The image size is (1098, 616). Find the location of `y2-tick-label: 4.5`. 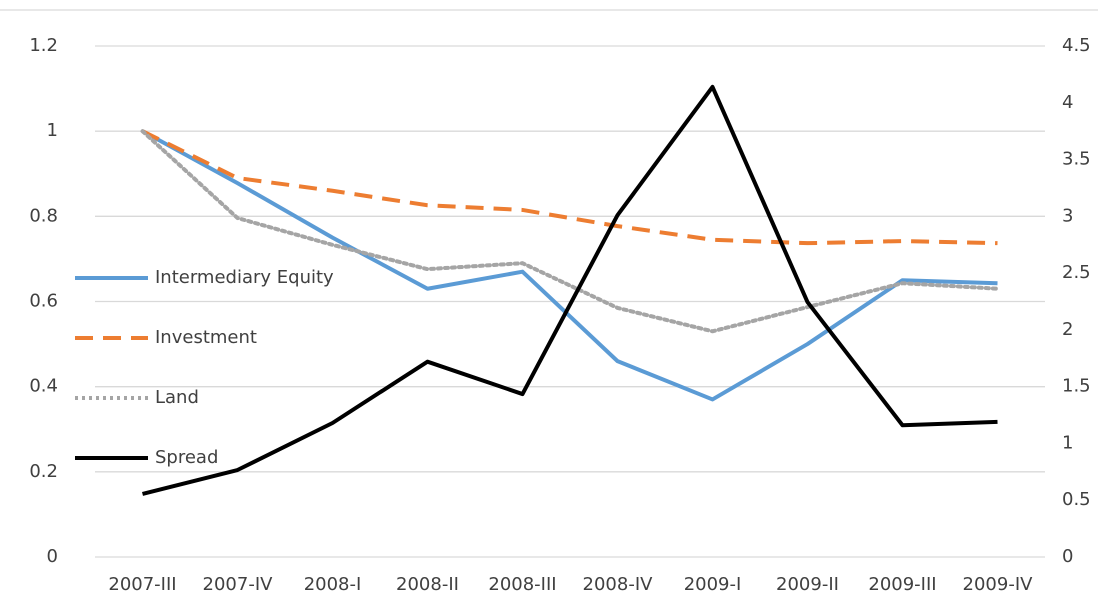

y2-tick-label: 4.5 is located at coordinates (1076, 45).